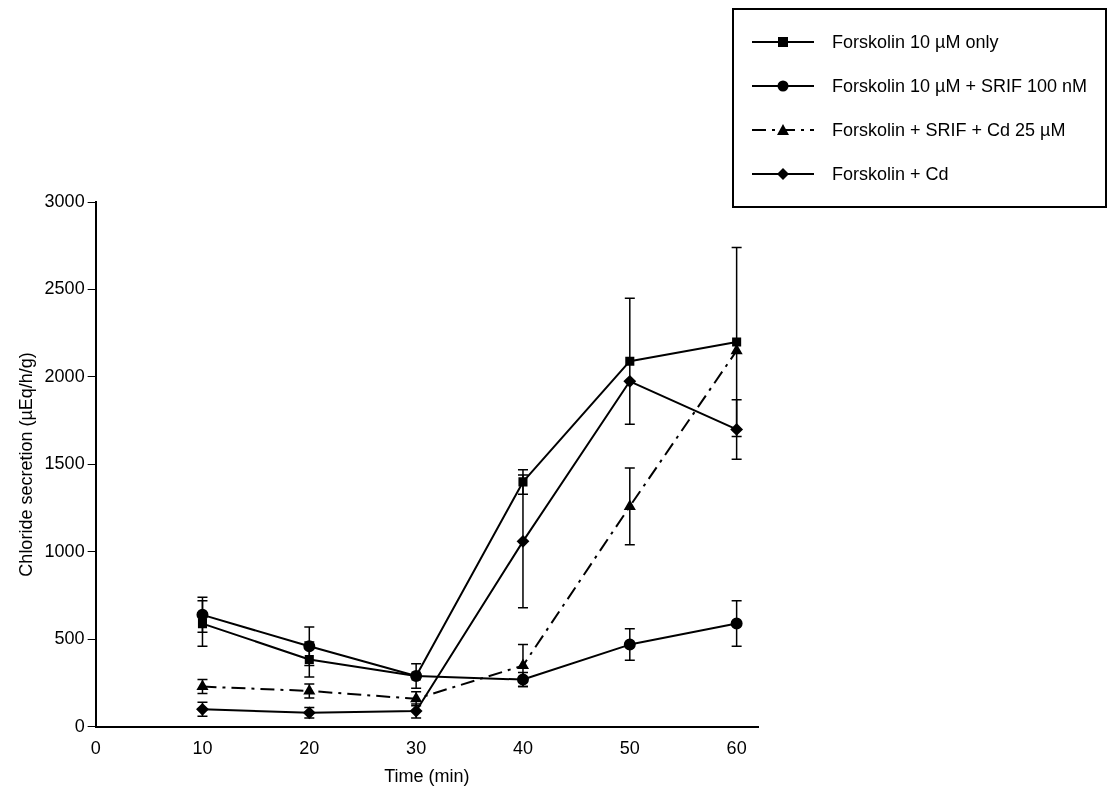 Image resolution: width=1115 pixels, height=796 pixels. Describe the element at coordinates (64, 550) in the screenshot. I see `y-tick-label: 1000` at that location.